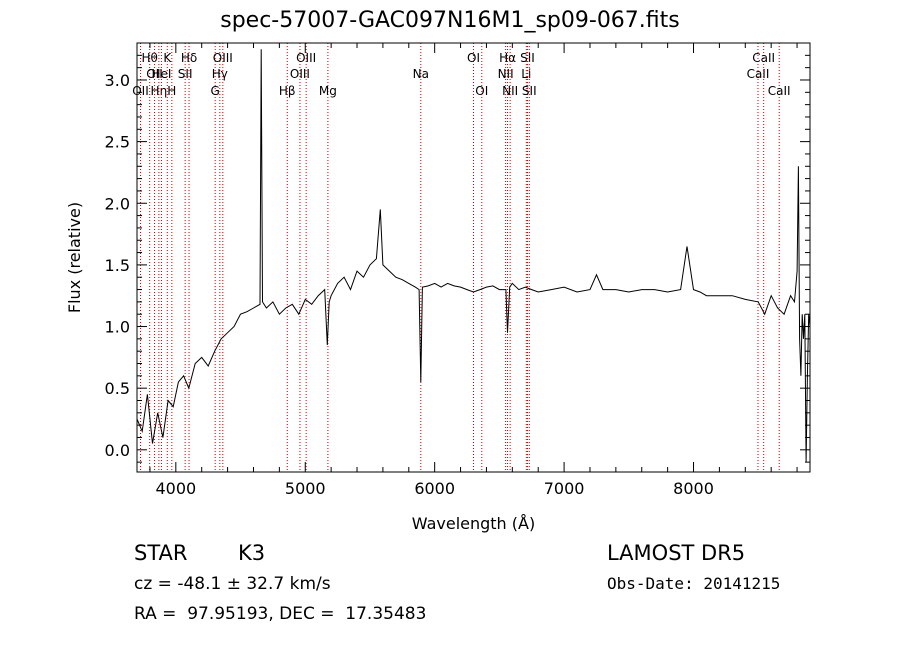  Describe the element at coordinates (507, 58) in the screenshot. I see `line-label-20: Hα` at that location.